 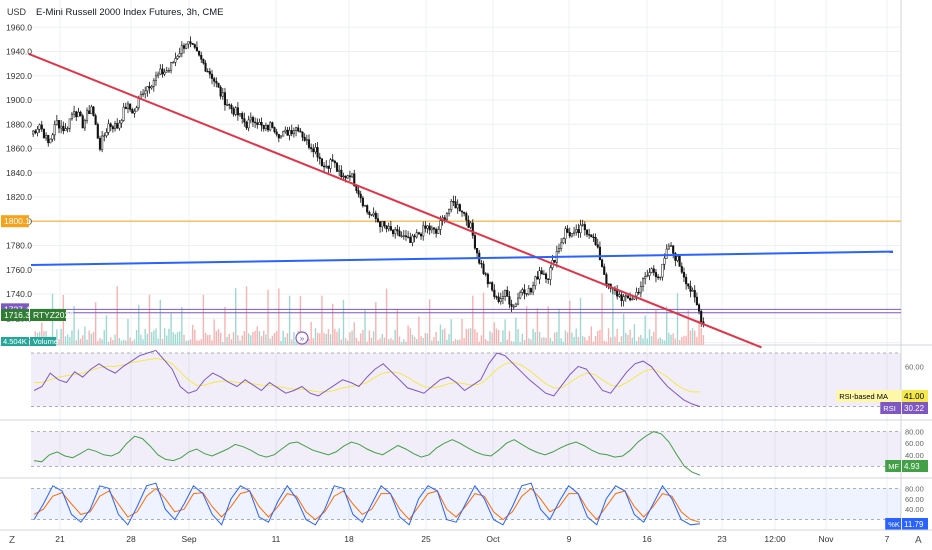 What do you see at coordinates (302, 338) in the screenshot?
I see `replay-icon: »` at bounding box center [302, 338].